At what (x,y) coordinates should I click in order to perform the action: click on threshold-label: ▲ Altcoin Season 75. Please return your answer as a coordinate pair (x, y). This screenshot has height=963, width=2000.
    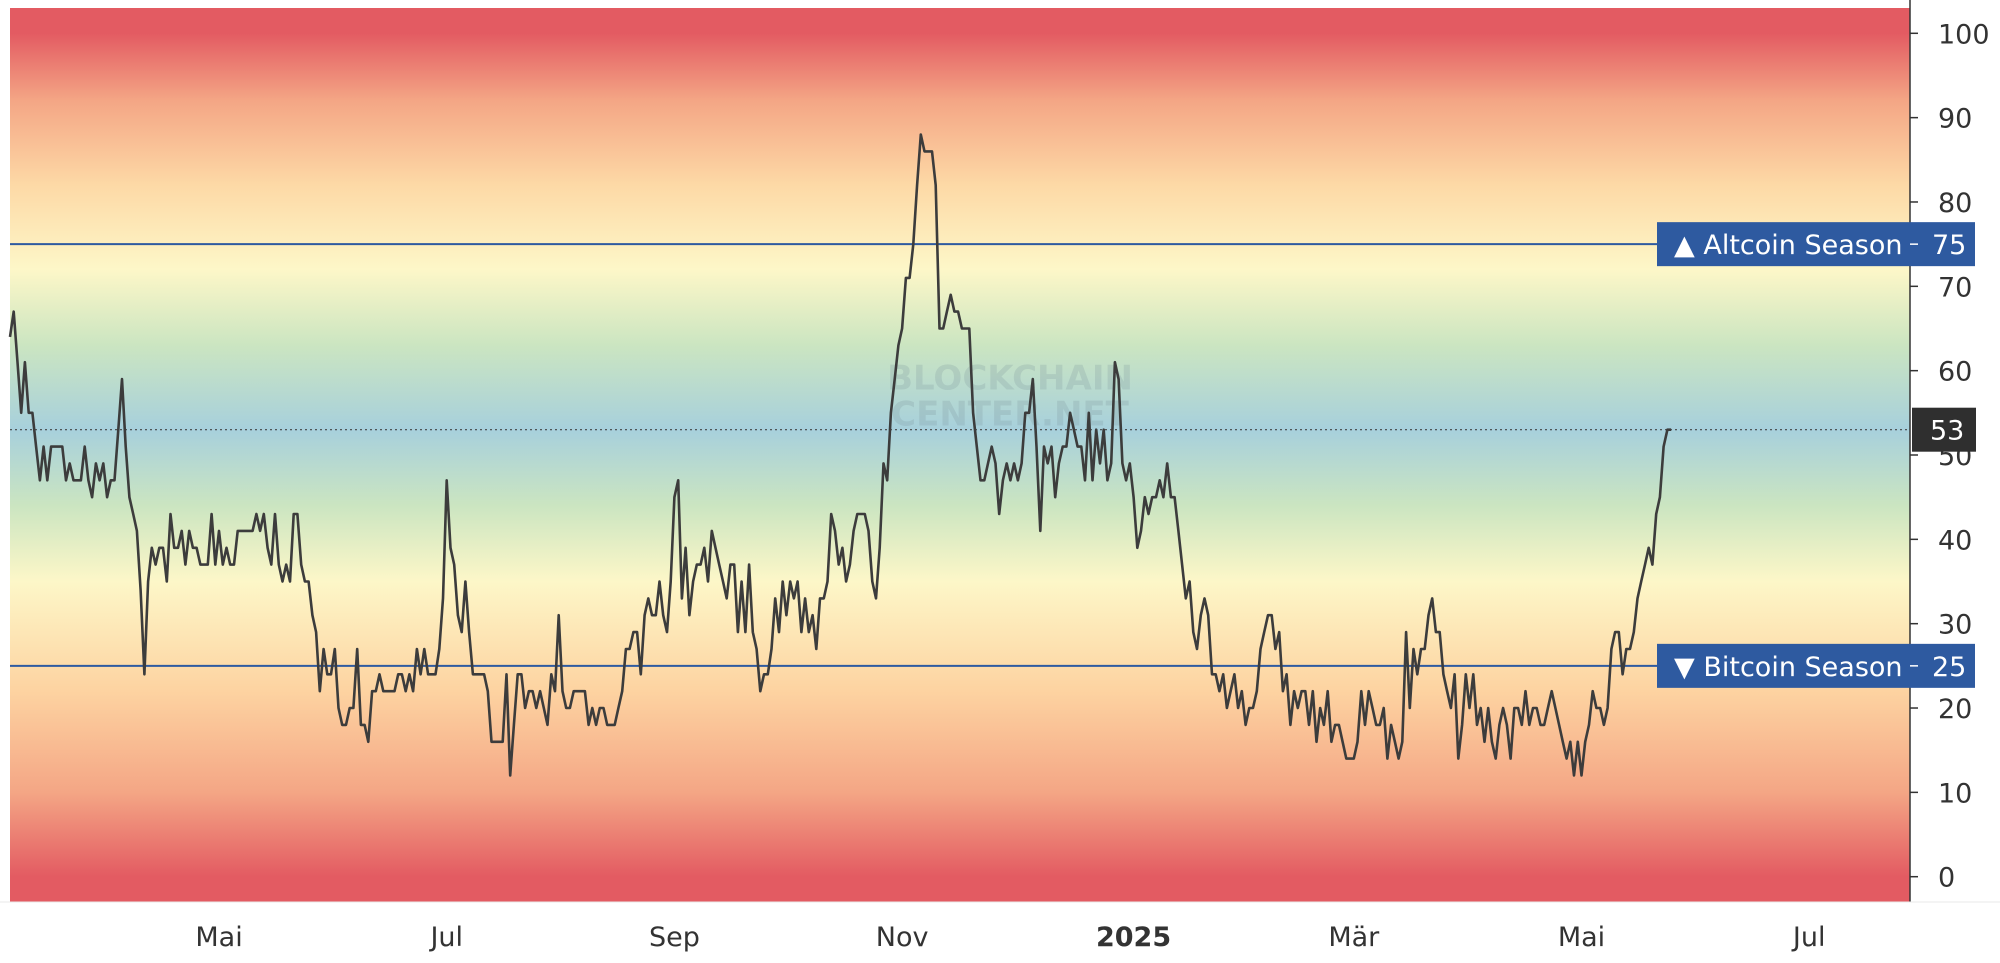
    Looking at the image, I should click on (1816, 244).